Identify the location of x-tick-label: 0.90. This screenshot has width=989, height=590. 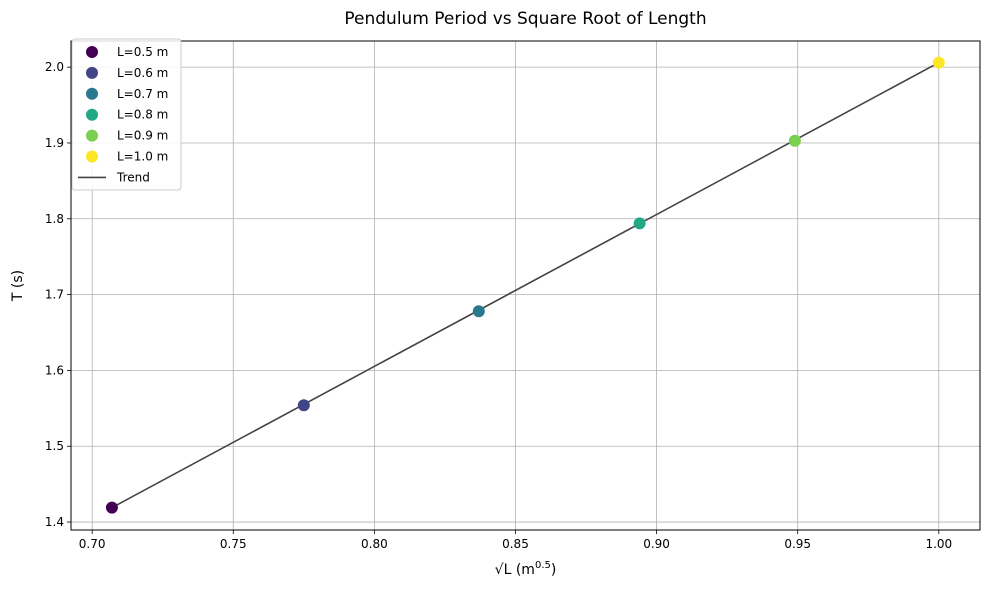
(656, 544).